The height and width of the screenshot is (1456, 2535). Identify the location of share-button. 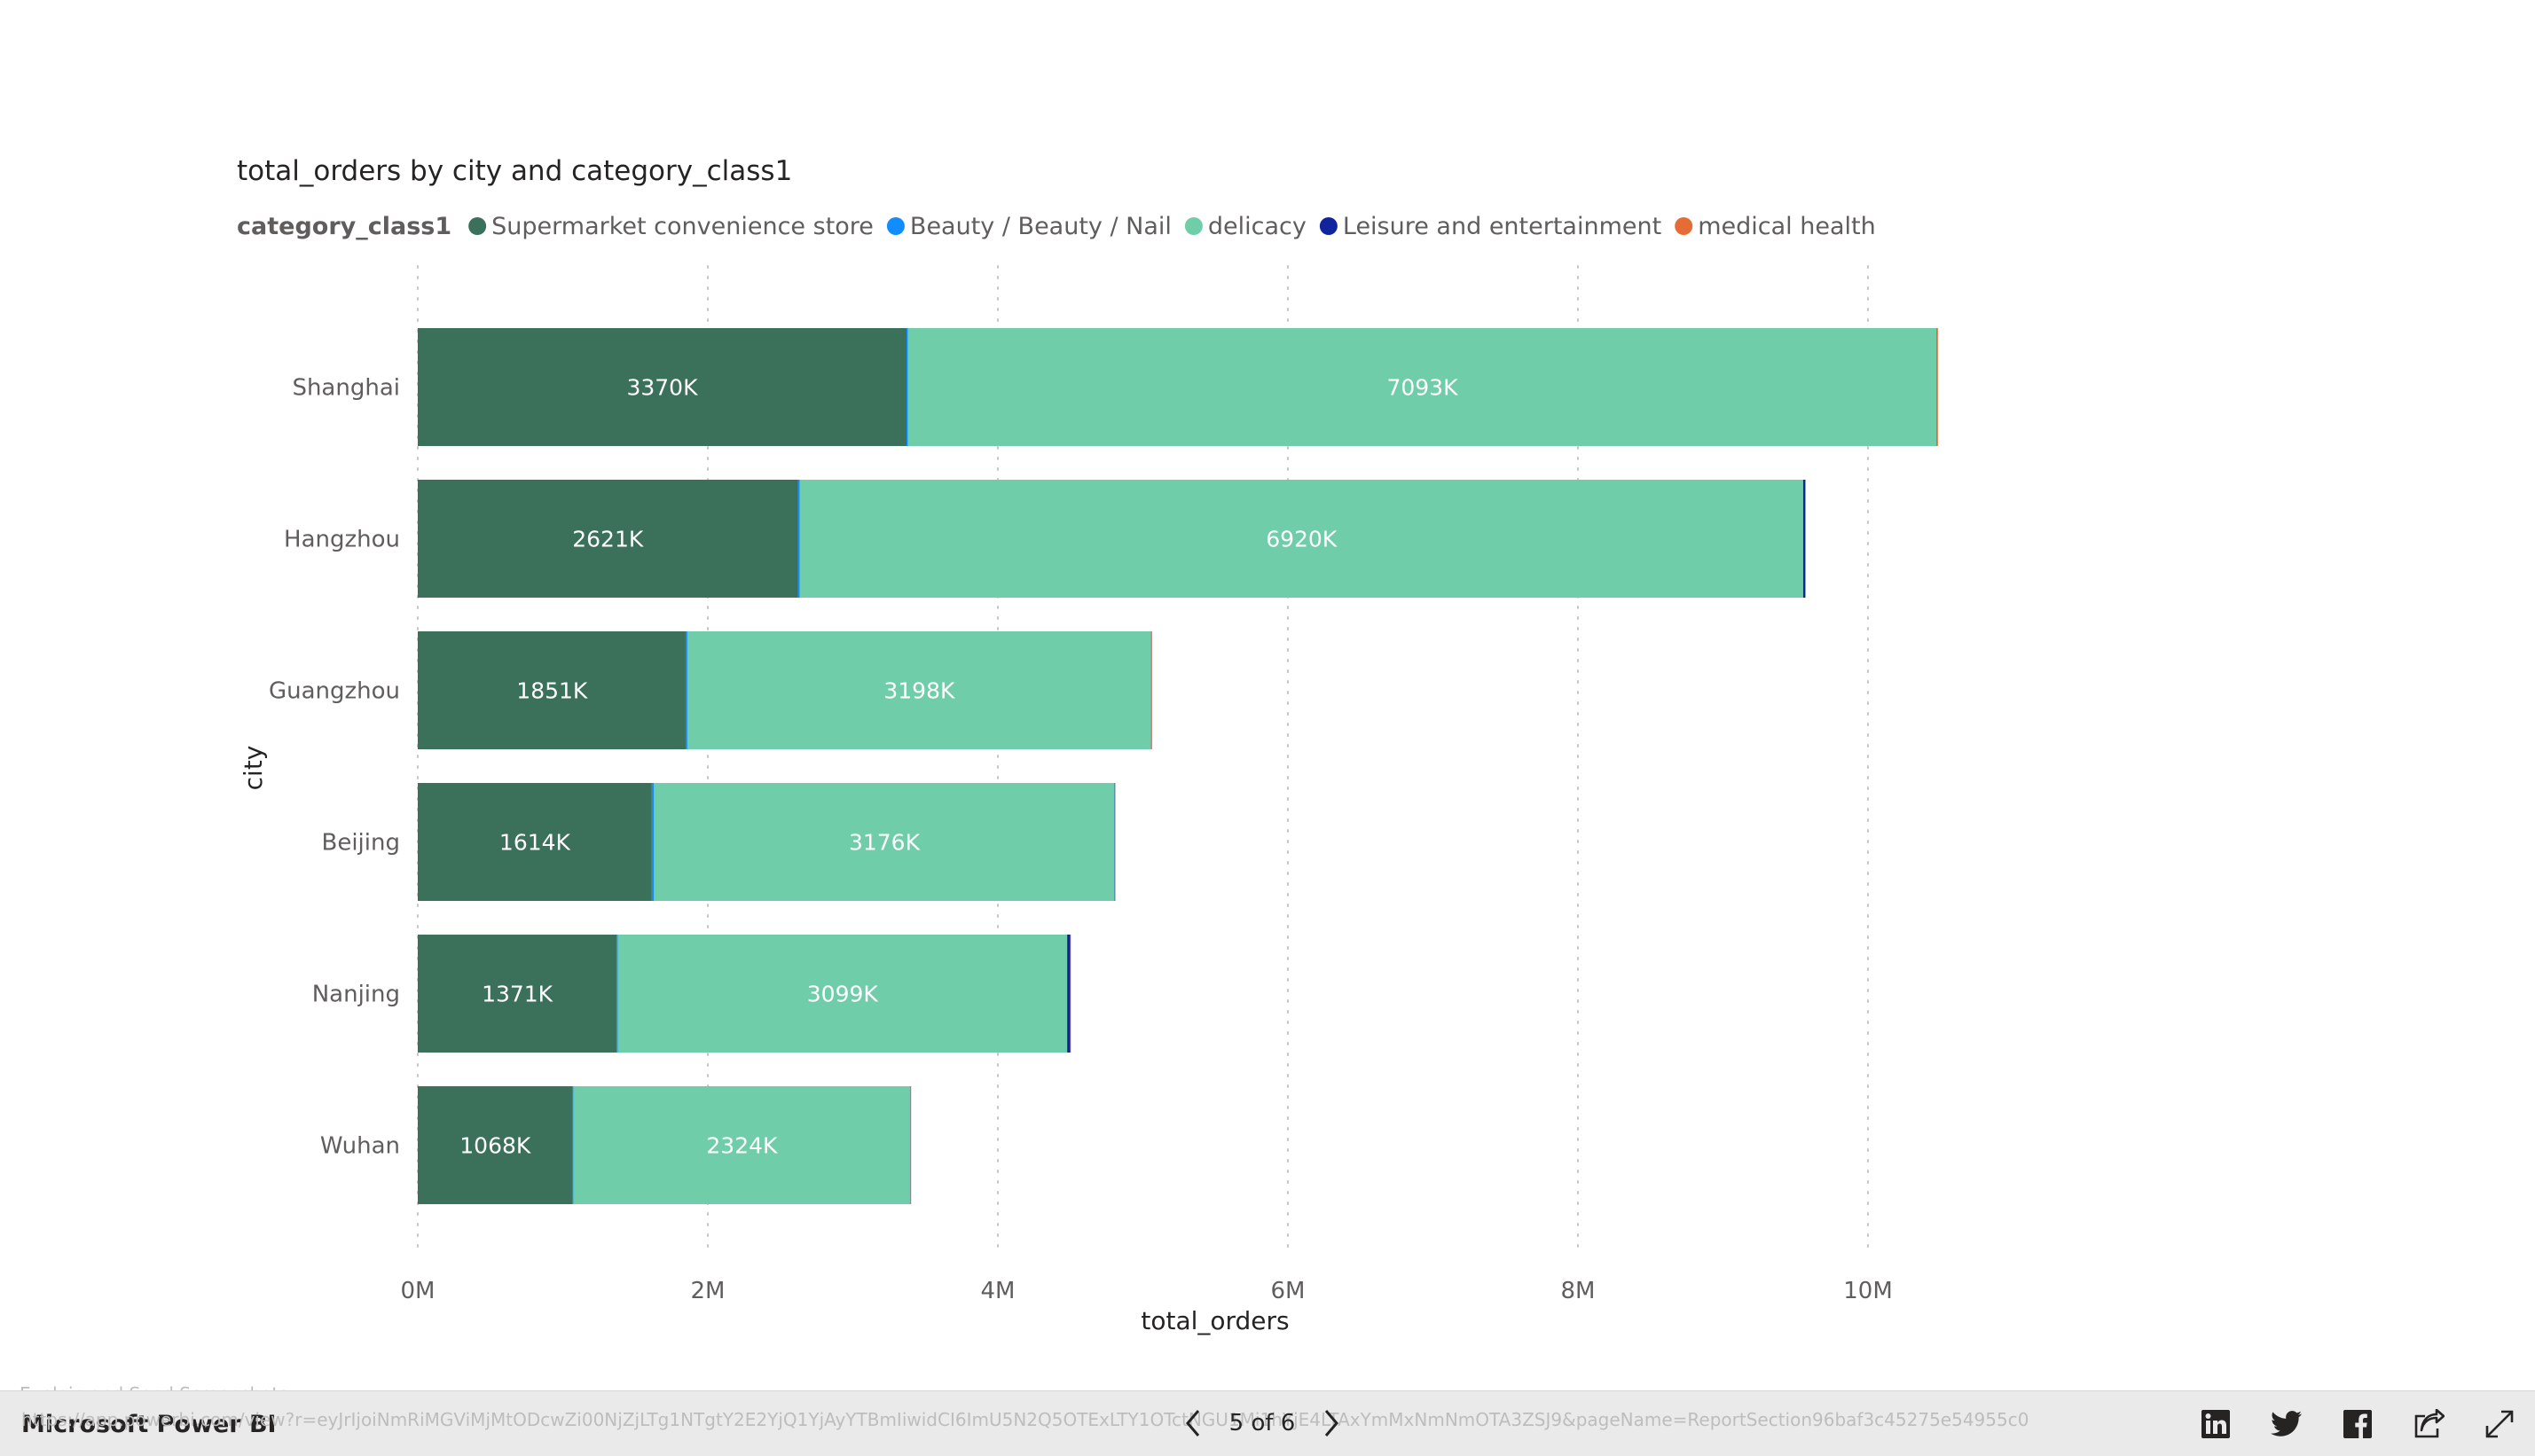
(2428, 1424).